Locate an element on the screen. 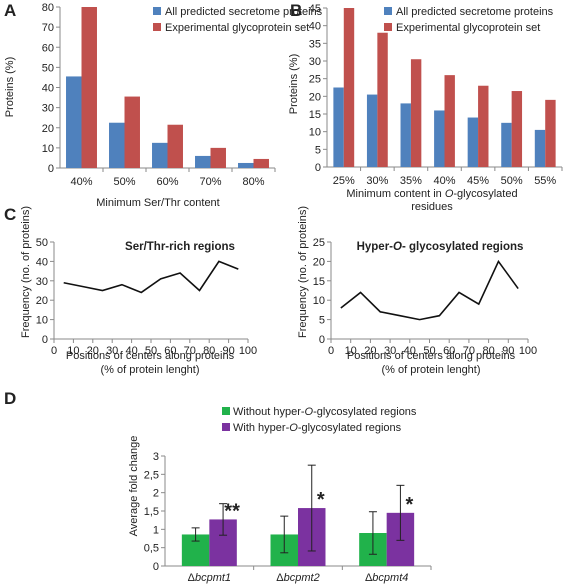  chart-b-legend-label-0: All predicted secretome proteins is located at coordinates (475, 12).